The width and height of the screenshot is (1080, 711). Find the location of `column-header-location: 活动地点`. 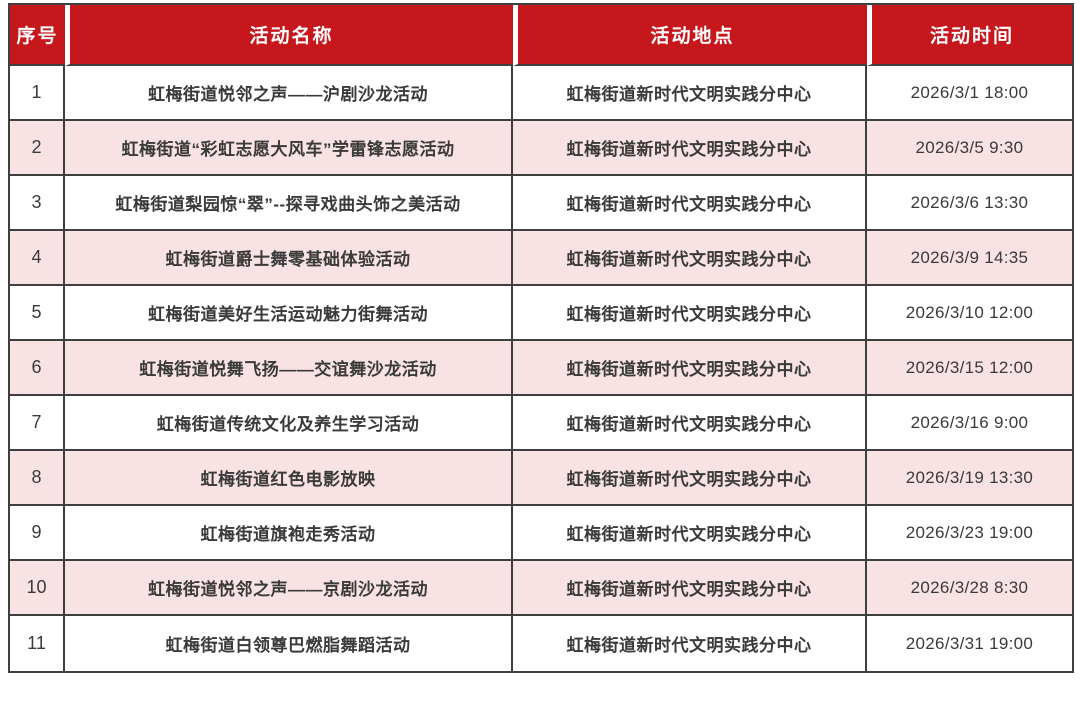

column-header-location: 活动地点 is located at coordinates (690, 35).